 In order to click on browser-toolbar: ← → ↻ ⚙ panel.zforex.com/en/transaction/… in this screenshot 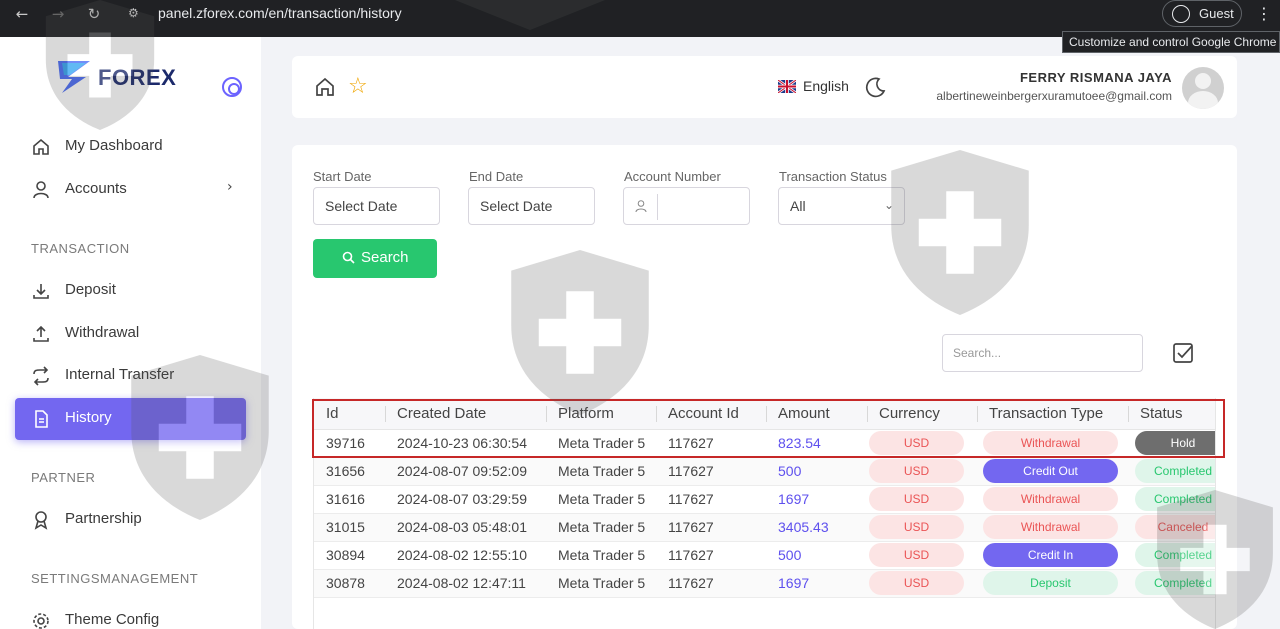, I will do `click(640, 18)`.